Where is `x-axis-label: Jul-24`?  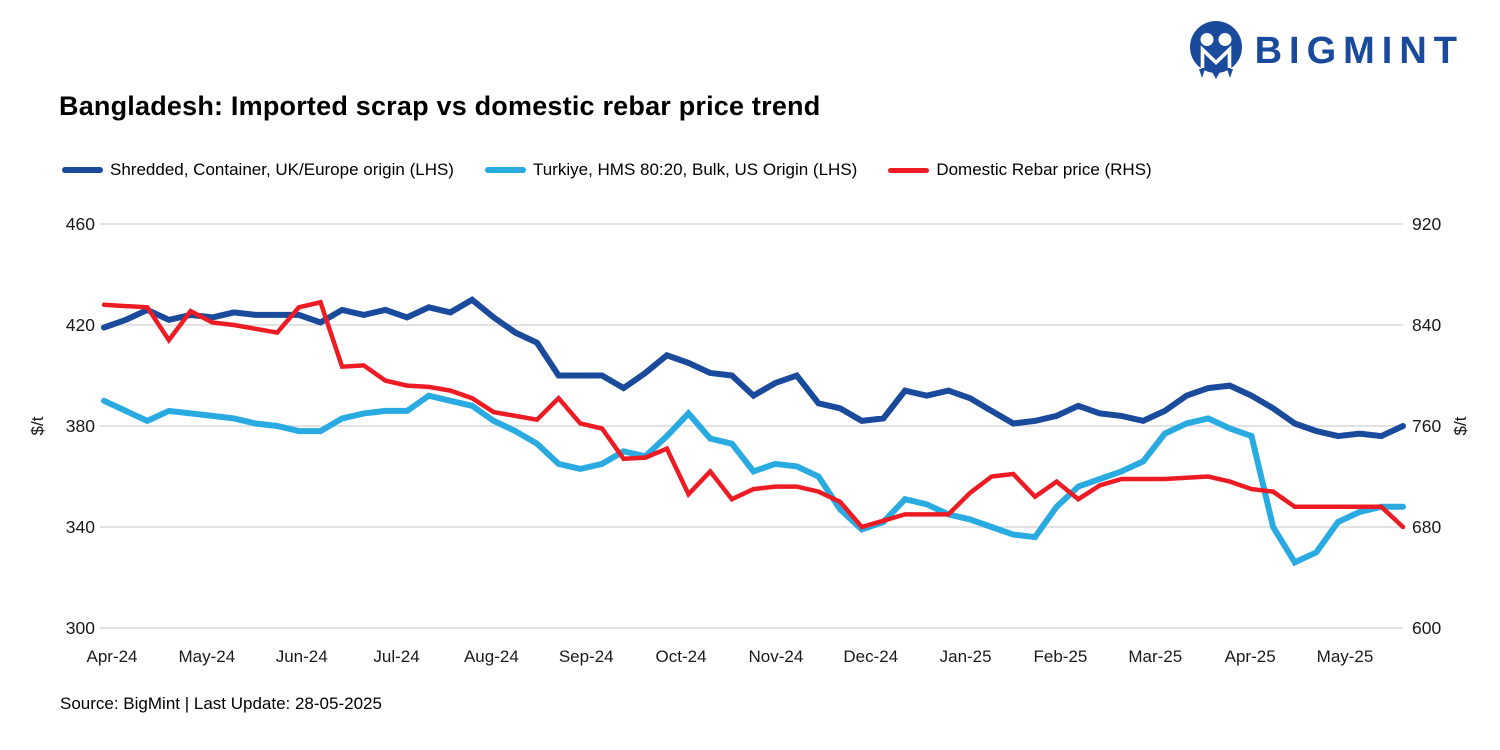
x-axis-label: Jul-24 is located at coordinates (396, 656).